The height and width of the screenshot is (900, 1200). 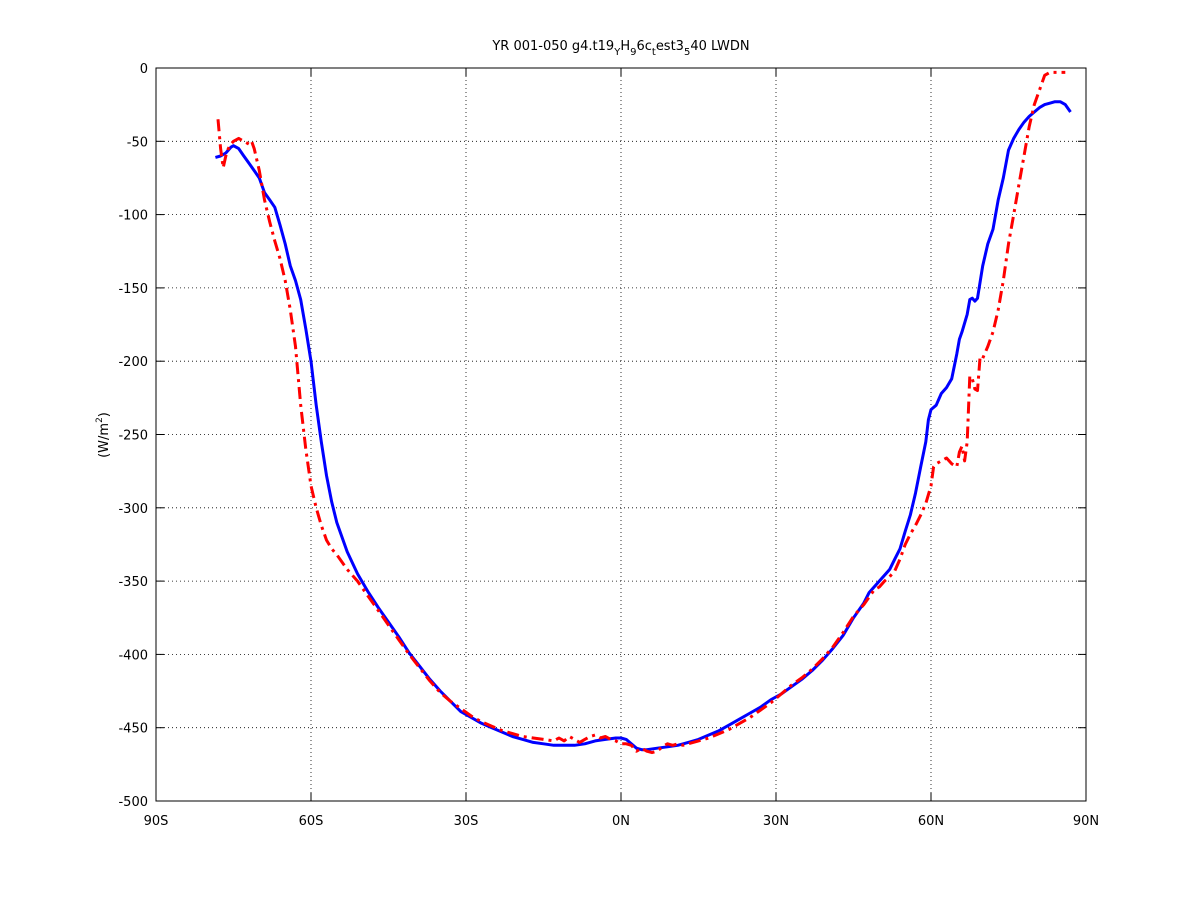 What do you see at coordinates (133, 362) in the screenshot?
I see `y-tick-label: -200` at bounding box center [133, 362].